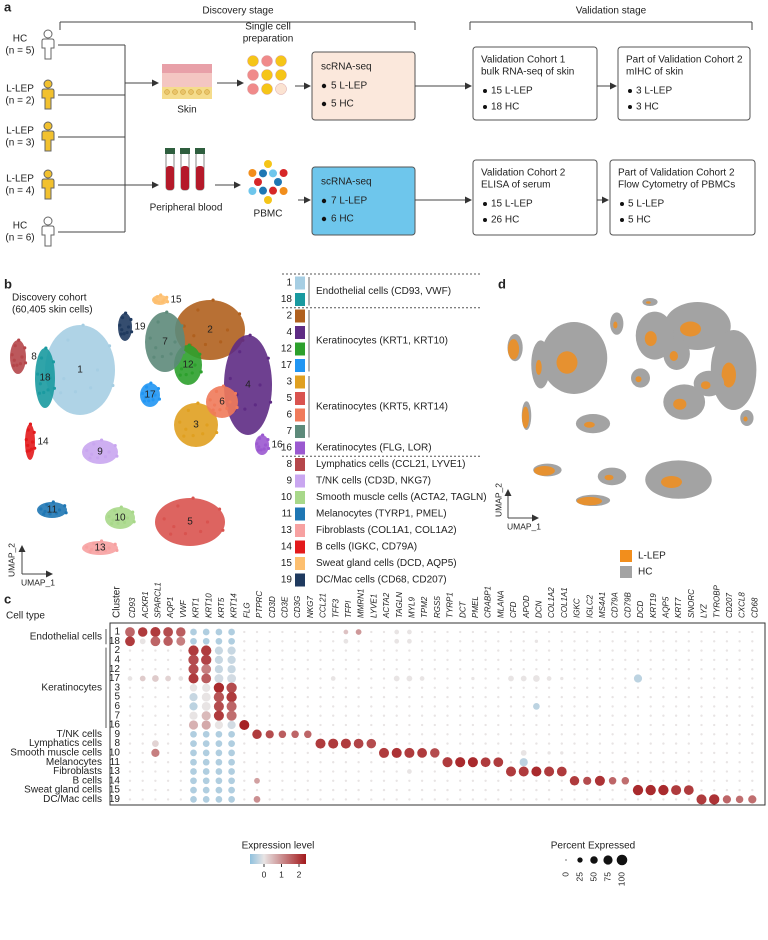  Describe the element at coordinates (20, 226) in the screenshot. I see `subject-group: HC` at that location.